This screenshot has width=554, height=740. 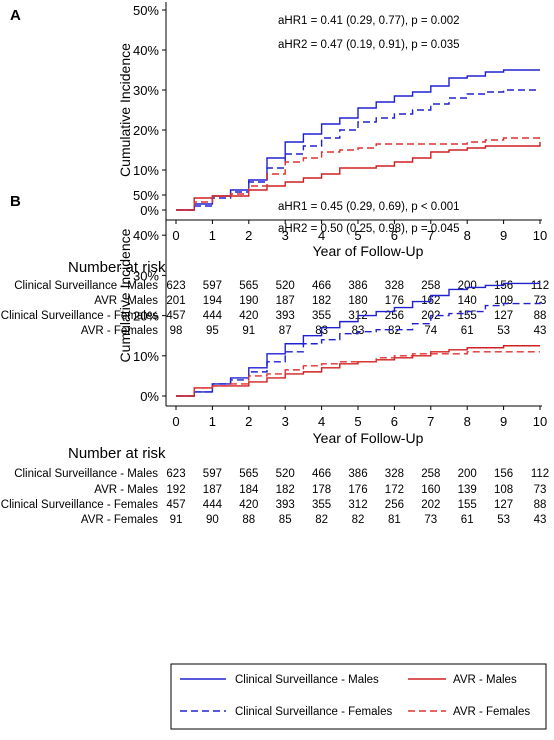 I want to click on risk-cell: 176, so click(x=394, y=301).